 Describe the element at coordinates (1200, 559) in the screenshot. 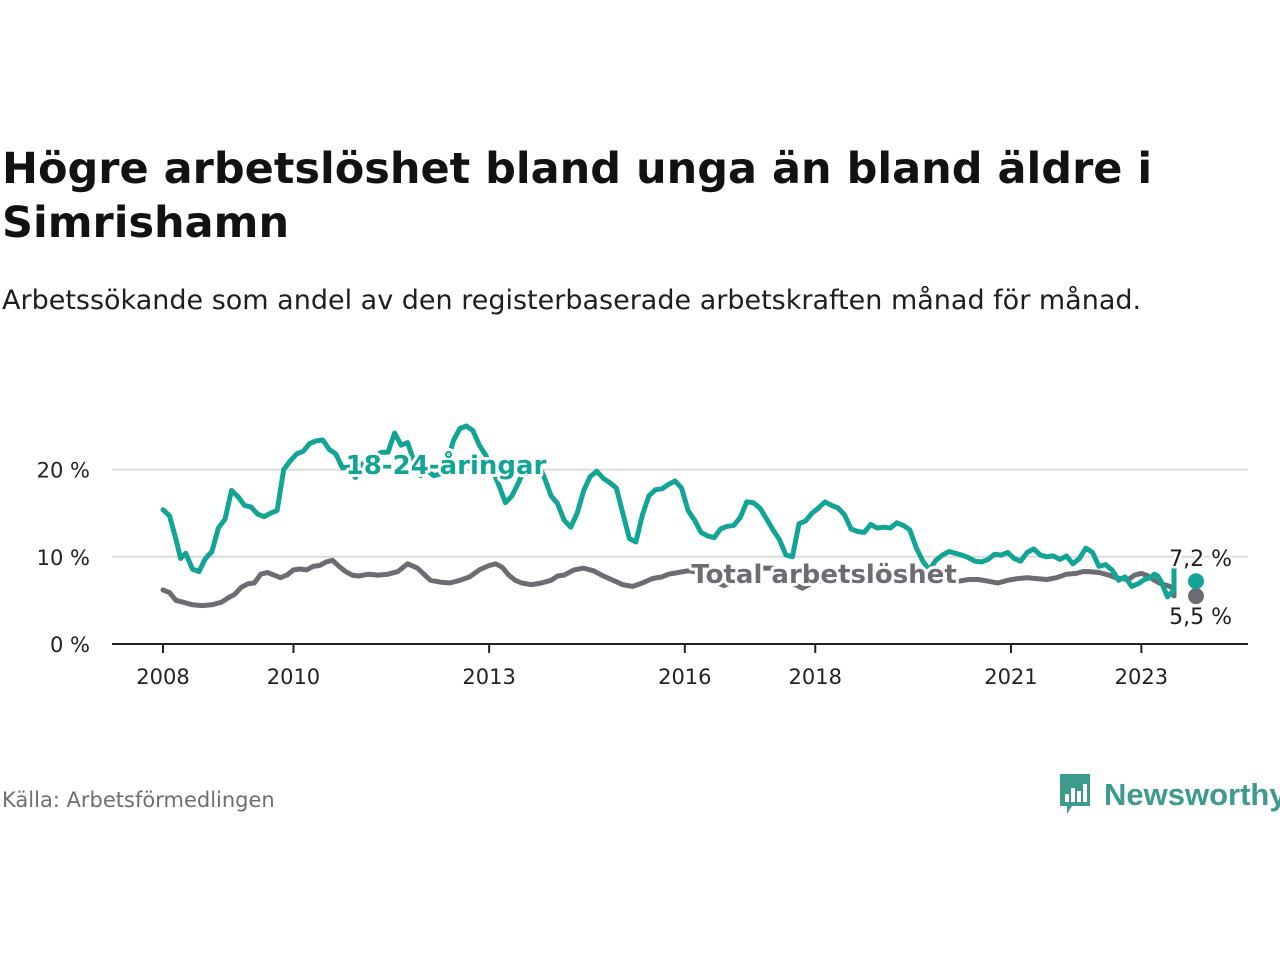

I see `youth-end-value: 7,2 %` at that location.